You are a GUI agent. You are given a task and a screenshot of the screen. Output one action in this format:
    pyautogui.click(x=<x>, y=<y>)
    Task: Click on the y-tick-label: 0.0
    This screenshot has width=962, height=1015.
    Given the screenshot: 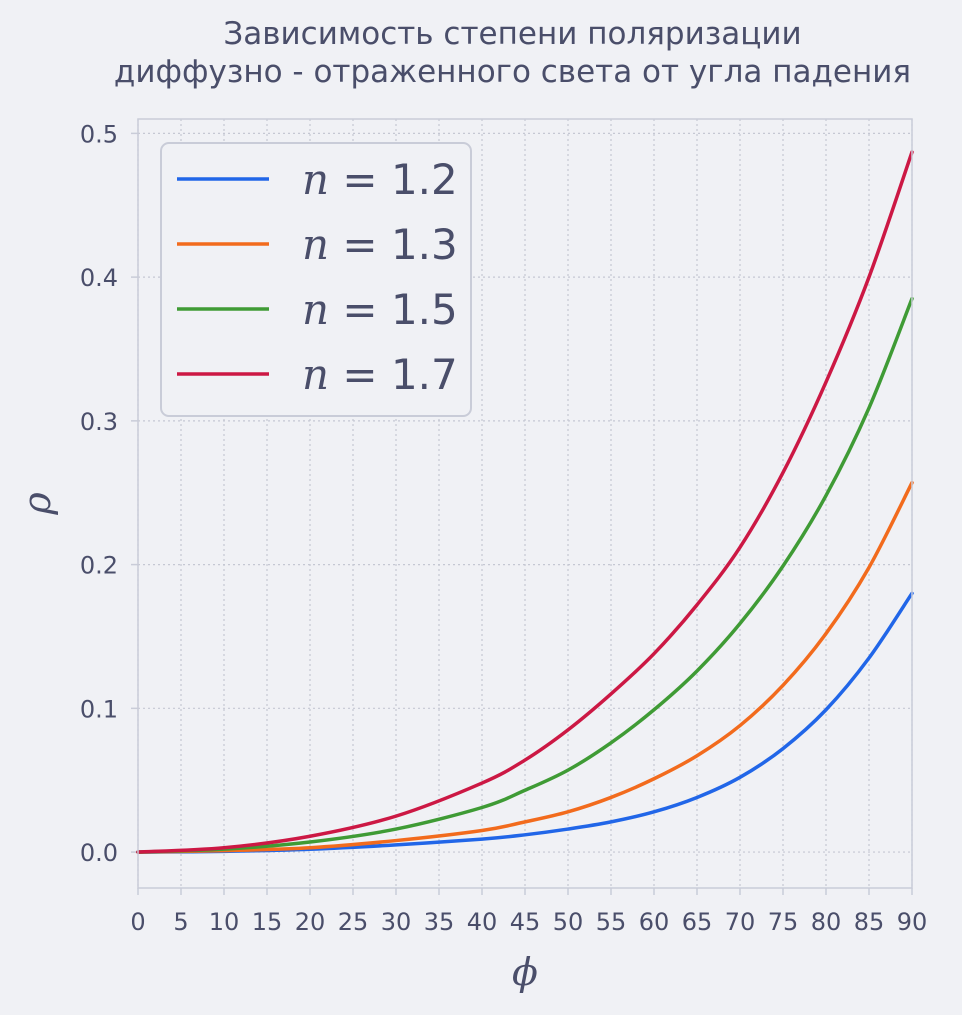 What is the action you would take?
    pyautogui.click(x=99, y=853)
    